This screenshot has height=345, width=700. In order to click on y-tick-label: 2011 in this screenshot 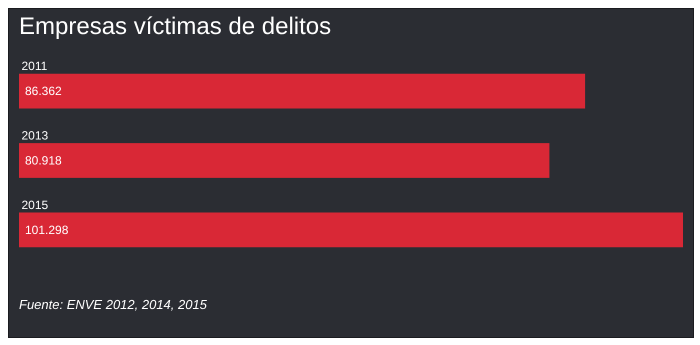, I will do `click(35, 66)`.